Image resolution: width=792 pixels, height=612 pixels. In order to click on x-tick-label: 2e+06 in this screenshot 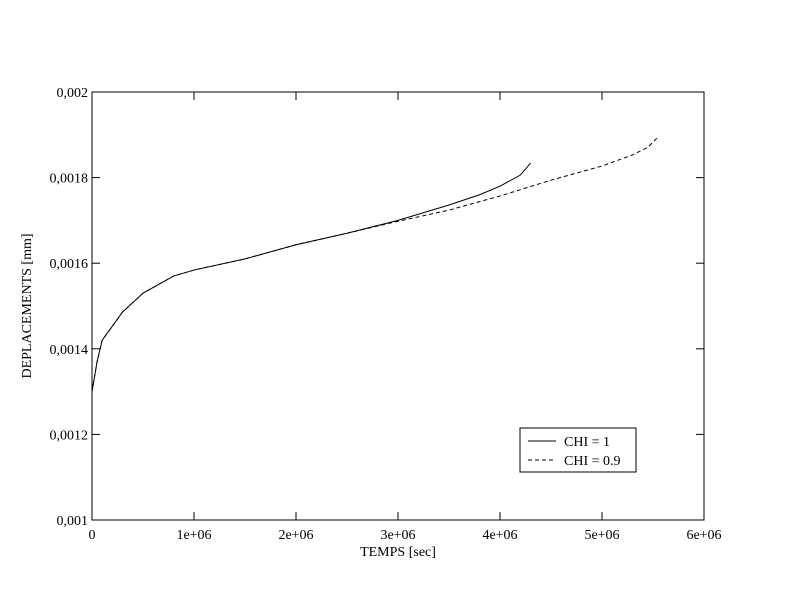, I will do `click(295, 535)`.